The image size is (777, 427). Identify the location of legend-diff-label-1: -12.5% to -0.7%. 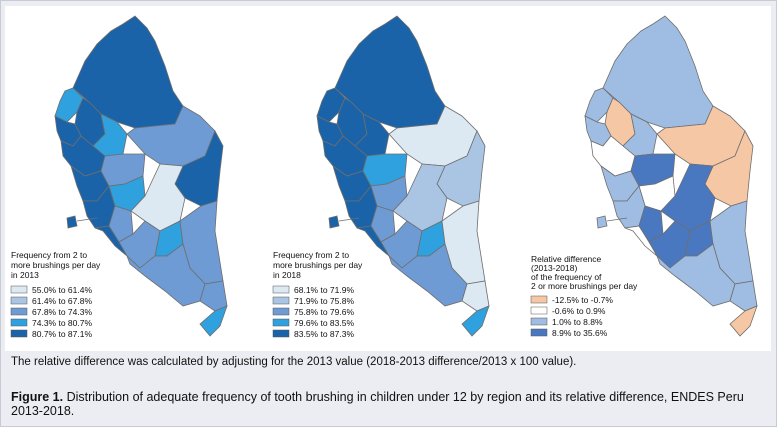
(582, 300).